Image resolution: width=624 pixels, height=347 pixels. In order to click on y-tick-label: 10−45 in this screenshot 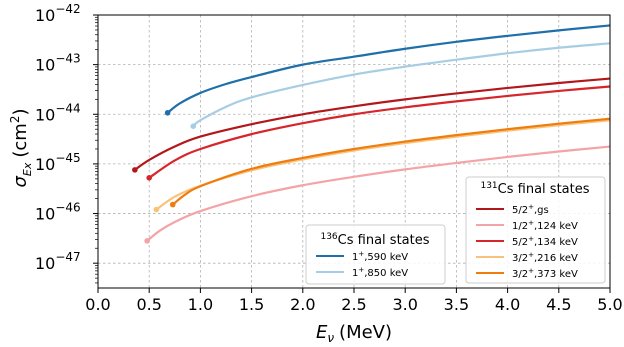, I will do `click(58, 162)`.